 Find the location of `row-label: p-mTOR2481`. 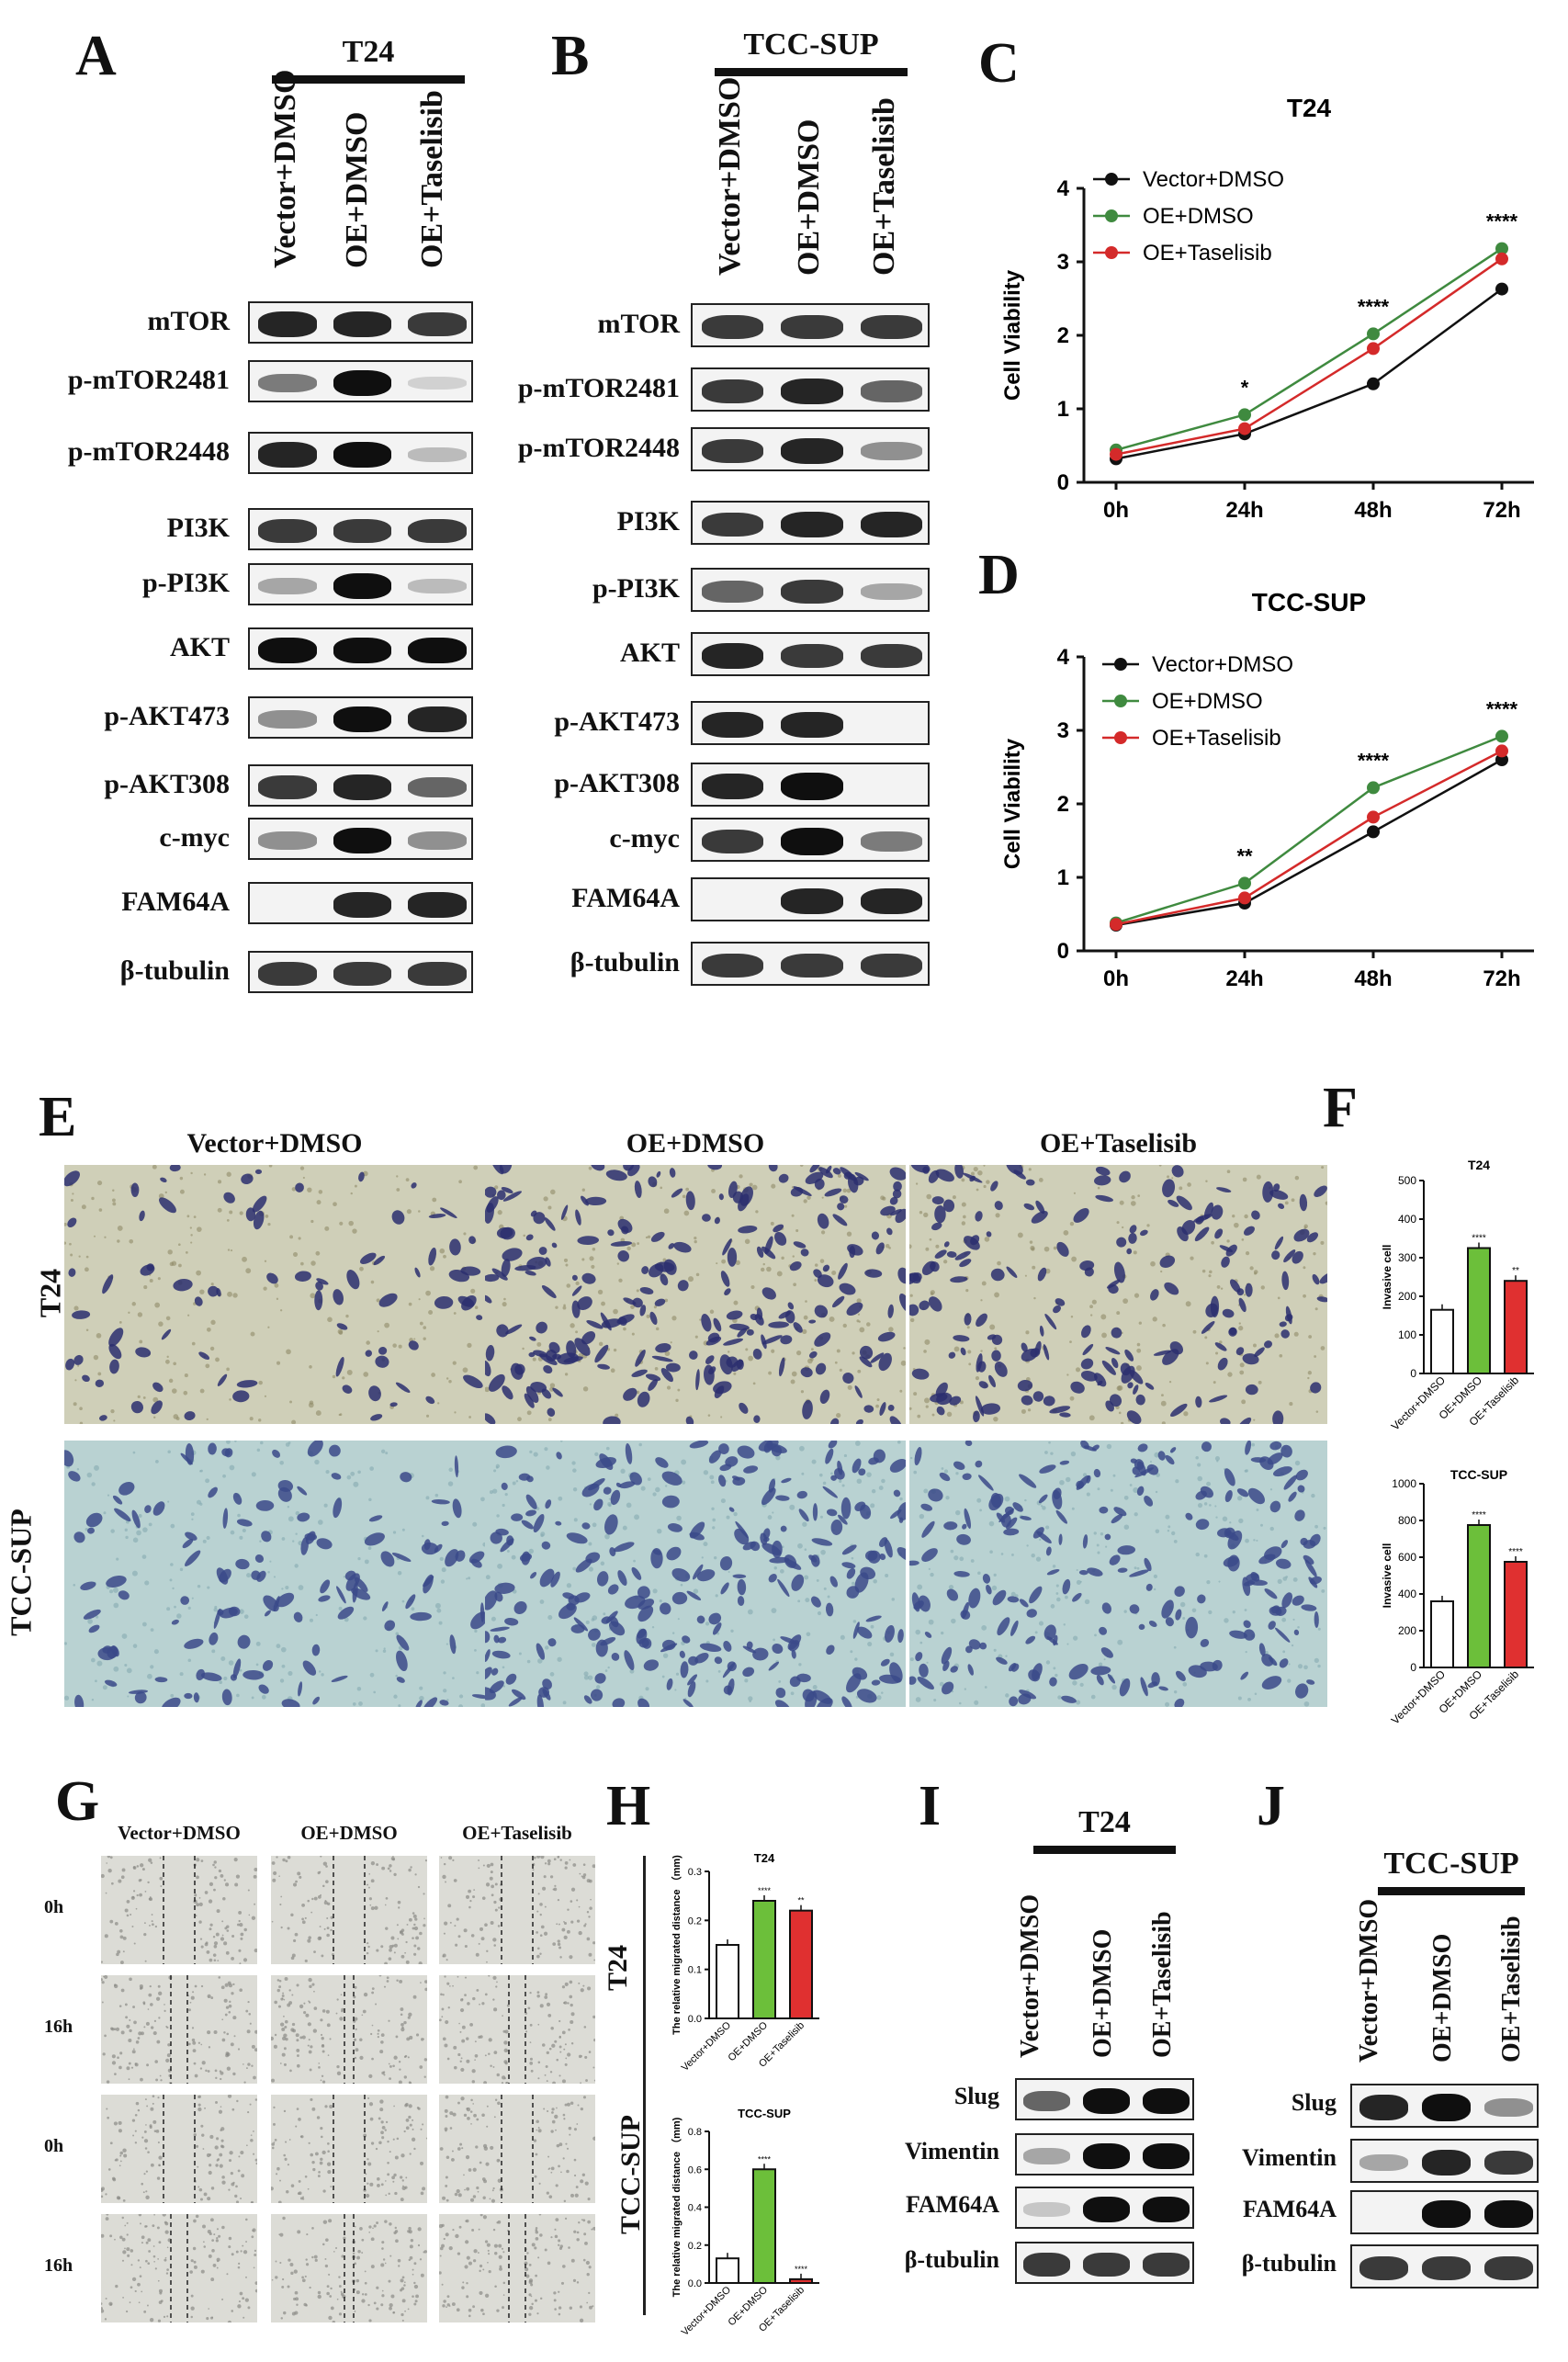

row-label: p-mTOR2481 is located at coordinates (598, 388).